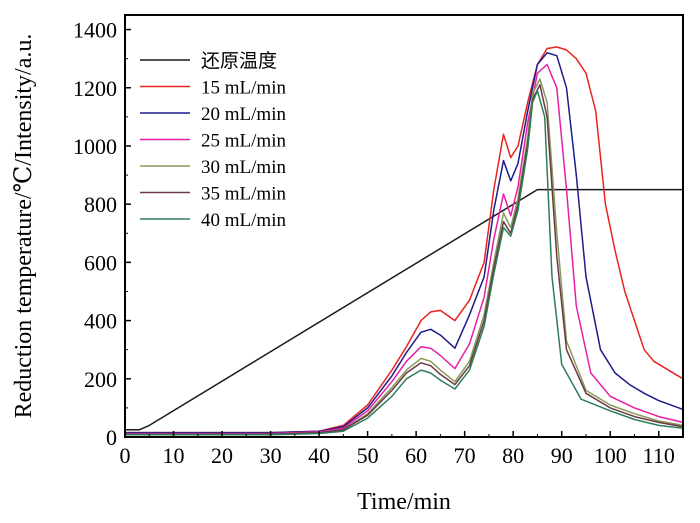 This screenshot has height=523, width=700. I want to click on y-axis-title: Reduction temperature/℃/Intensity/a.u., so click(24, 226).